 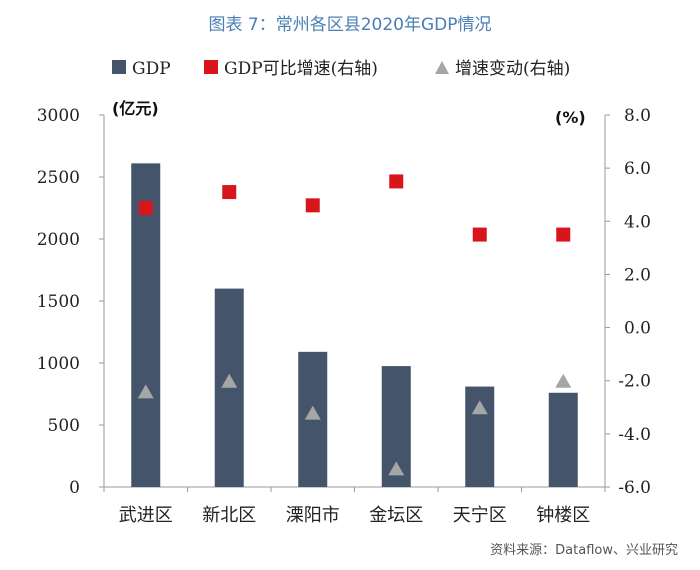 I want to click on category-label: 新北区, so click(x=229, y=515).